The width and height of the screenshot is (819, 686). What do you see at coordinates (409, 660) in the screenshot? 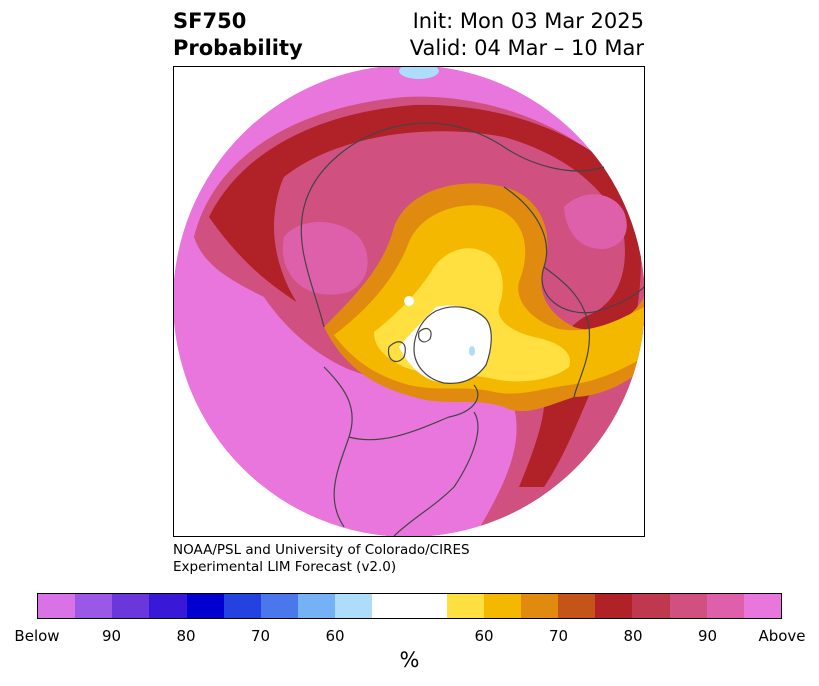
I see `colorbar-label: %` at bounding box center [409, 660].